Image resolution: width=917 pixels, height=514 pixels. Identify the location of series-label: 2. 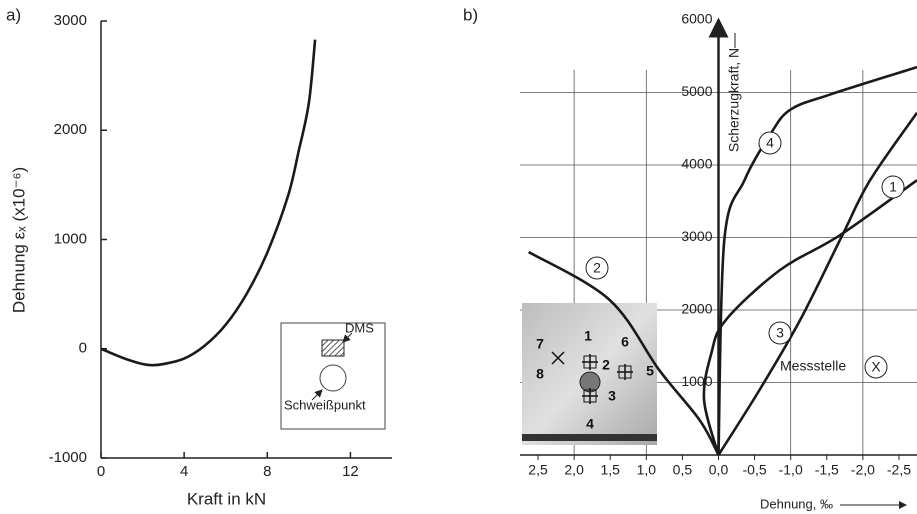
(597, 268).